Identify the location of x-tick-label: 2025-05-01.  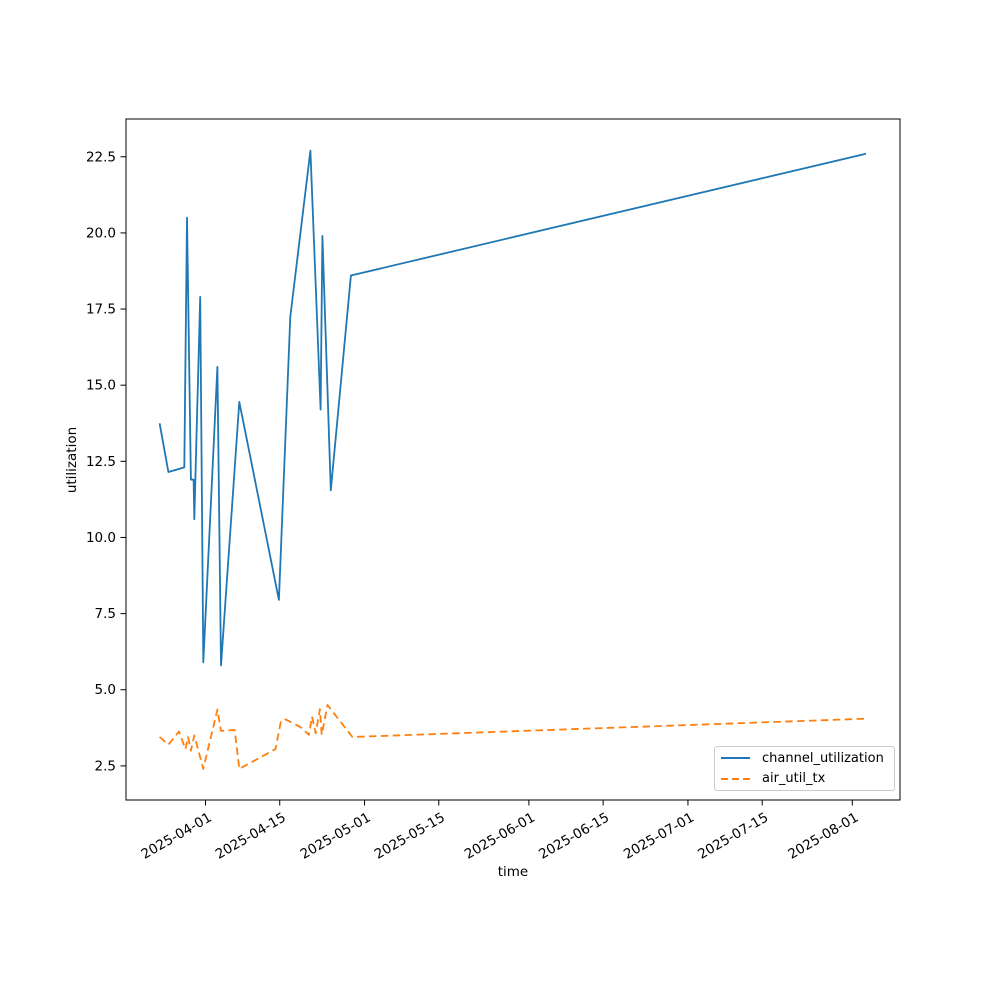
(336, 836).